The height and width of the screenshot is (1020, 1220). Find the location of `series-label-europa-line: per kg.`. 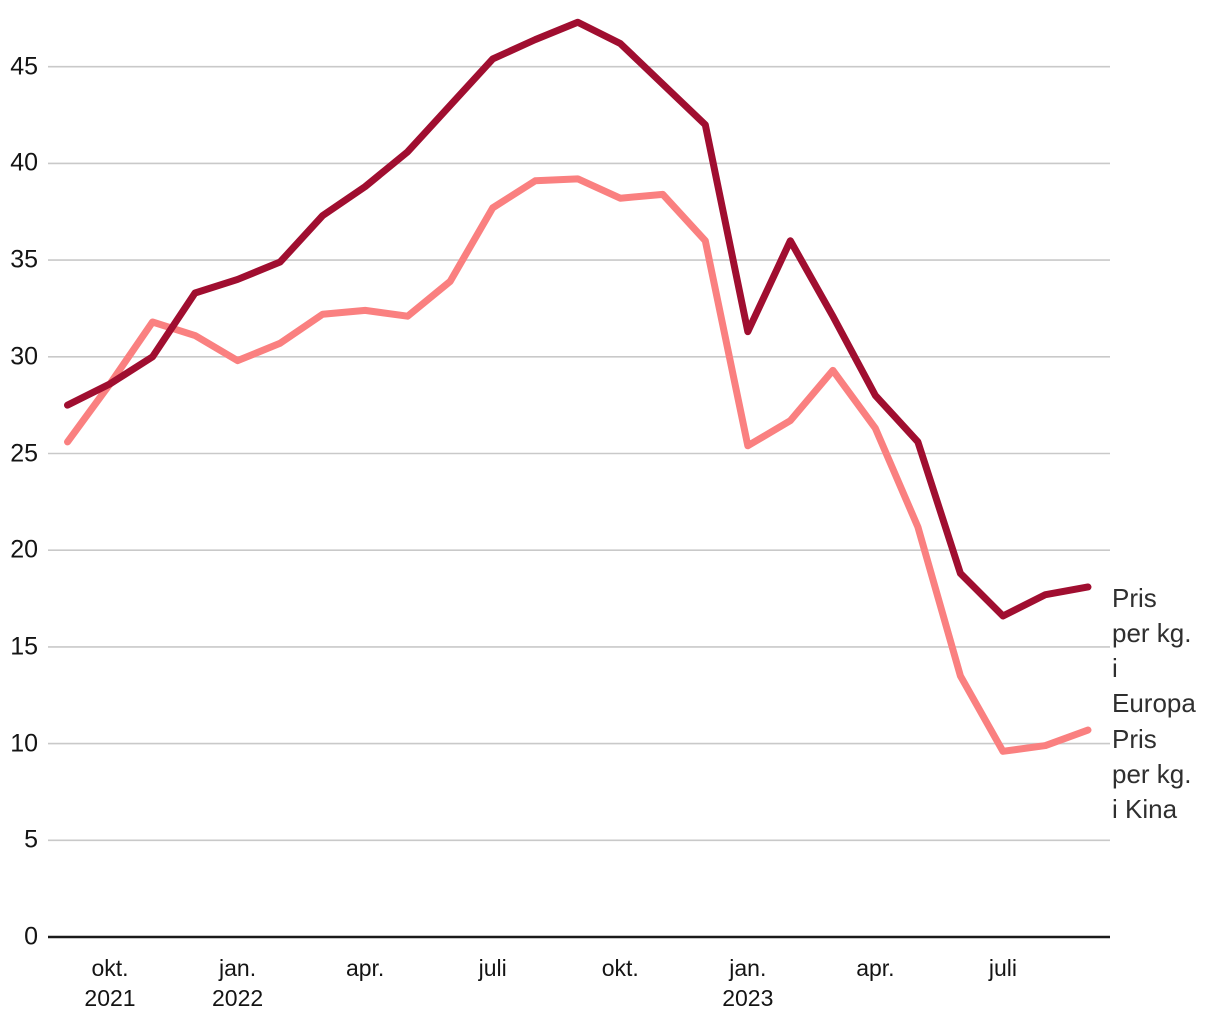

series-label-europa-line: per kg. is located at coordinates (1152, 633).